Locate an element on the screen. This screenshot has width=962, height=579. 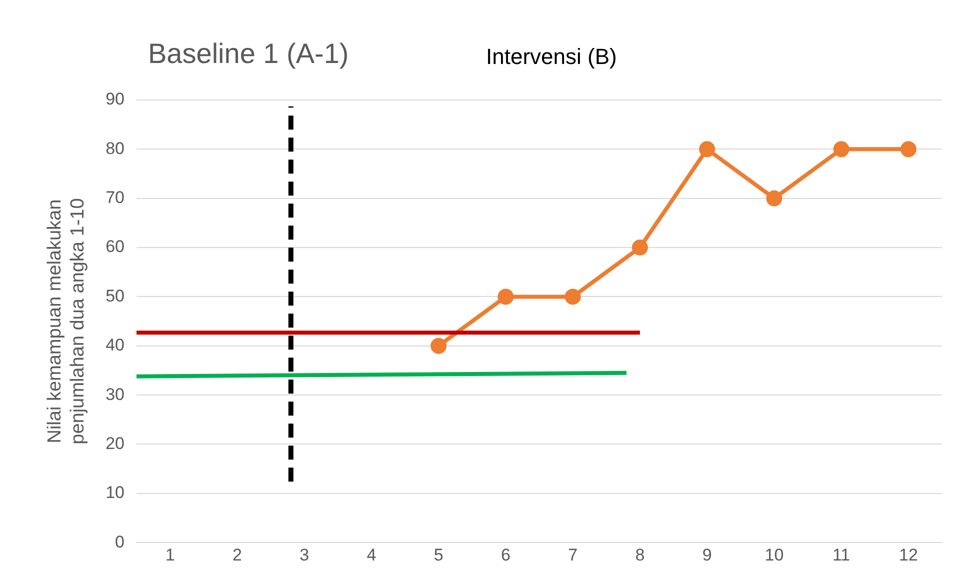
x-tick-label: 4 is located at coordinates (371, 554).